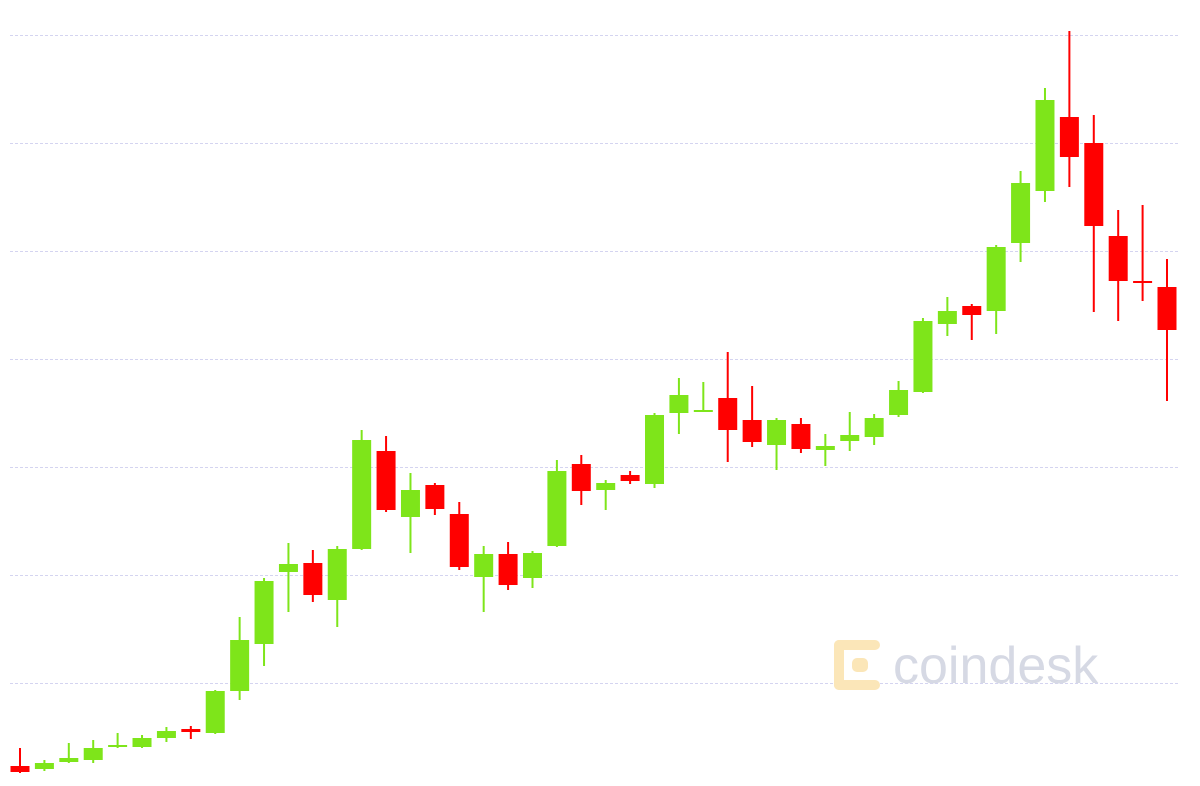 This screenshot has width=1200, height=786. I want to click on watermark: coindesk, so click(996, 666).